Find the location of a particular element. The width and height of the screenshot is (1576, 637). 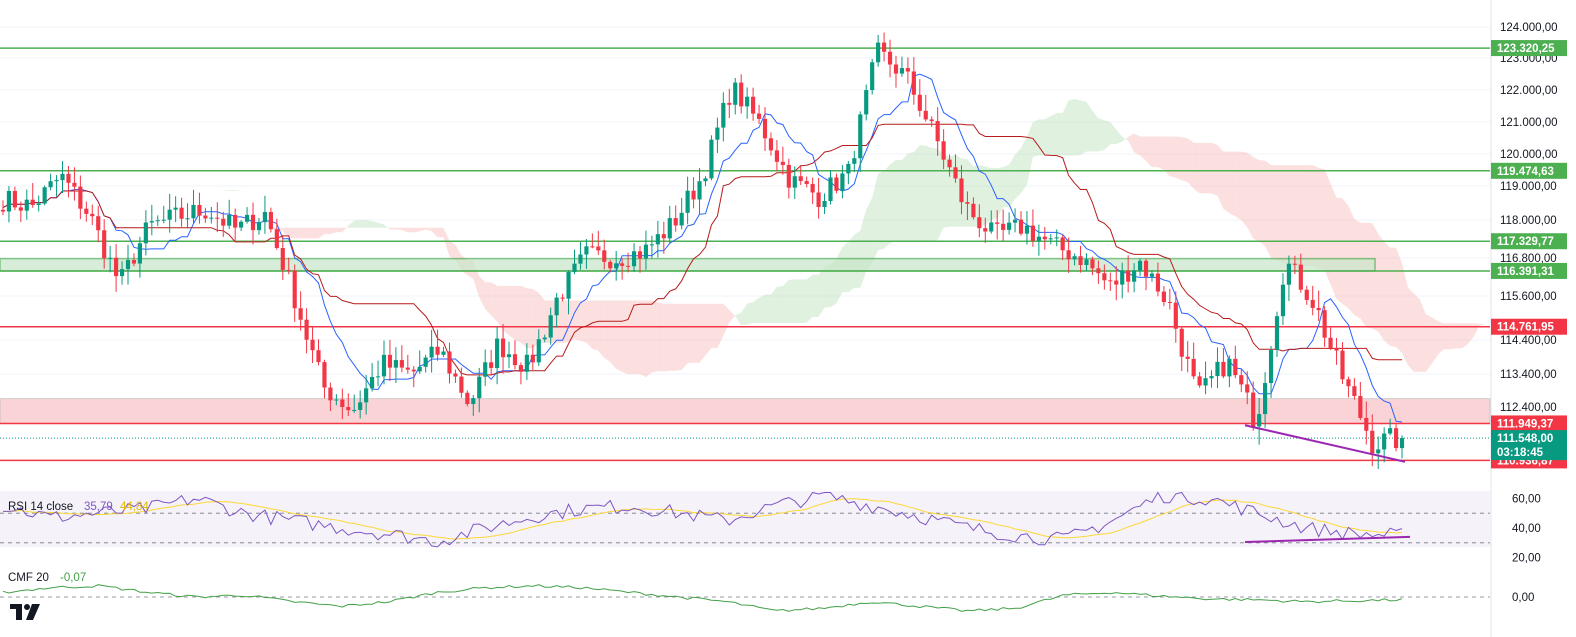

rsi-legend-value: 35,79 is located at coordinates (98, 507).